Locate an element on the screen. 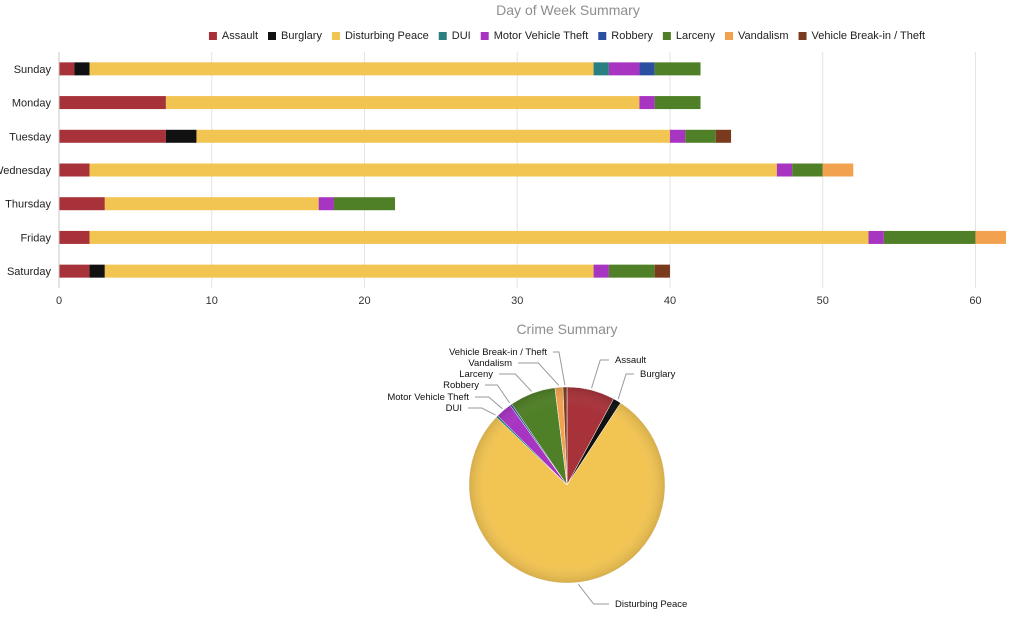 Image resolution: width=1024 pixels, height=623 pixels. bar-sunday-burglary is located at coordinates (82, 69).